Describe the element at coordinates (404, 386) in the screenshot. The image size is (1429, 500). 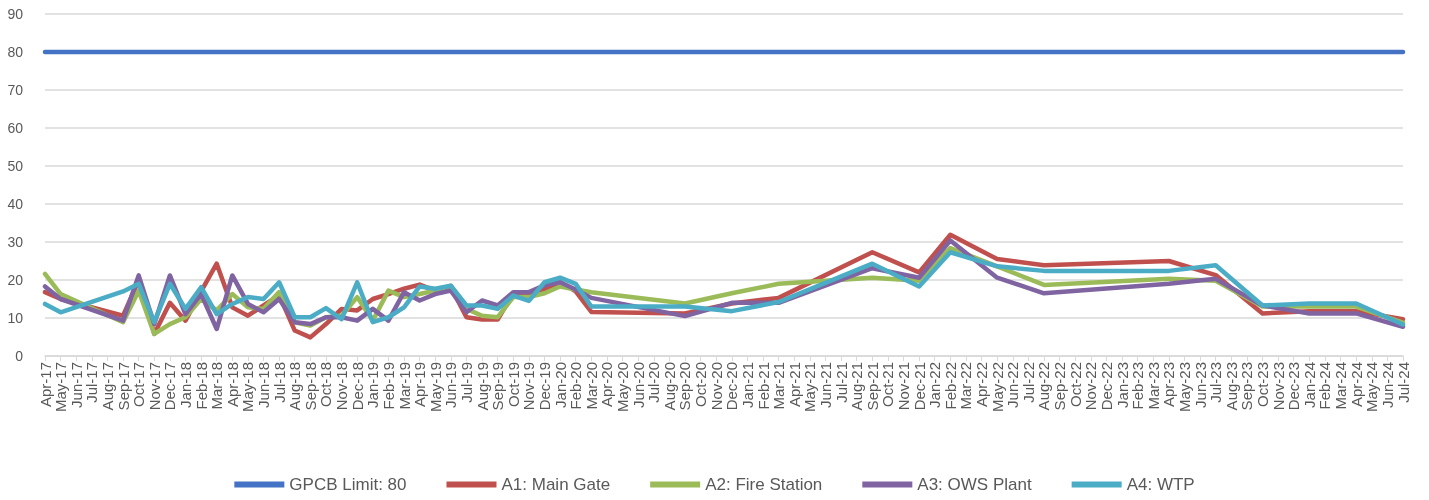
I see `x-tick-label: Mar-19` at that location.